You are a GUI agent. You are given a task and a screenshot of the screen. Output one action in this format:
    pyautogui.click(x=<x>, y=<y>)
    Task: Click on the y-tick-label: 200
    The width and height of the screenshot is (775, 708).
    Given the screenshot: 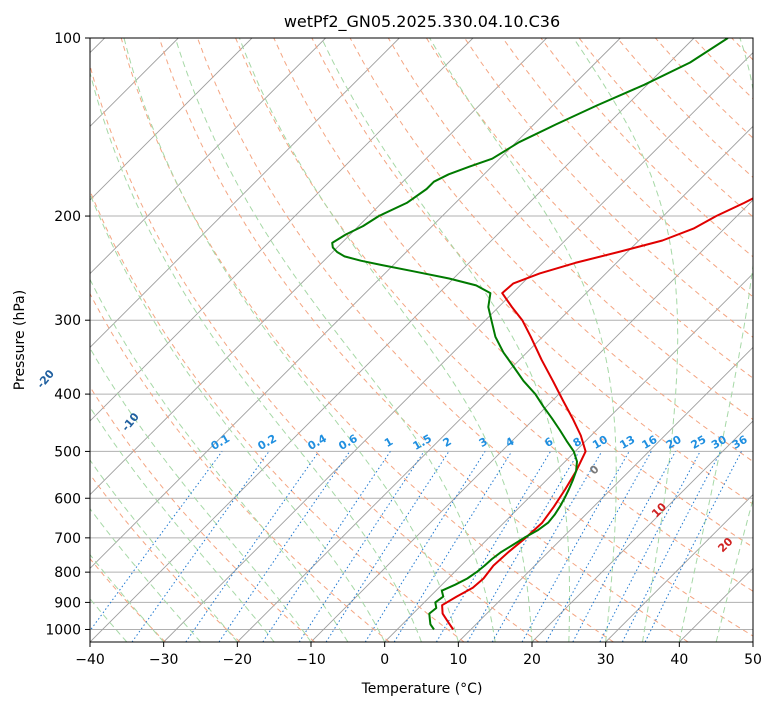 What is the action you would take?
    pyautogui.click(x=67, y=217)
    